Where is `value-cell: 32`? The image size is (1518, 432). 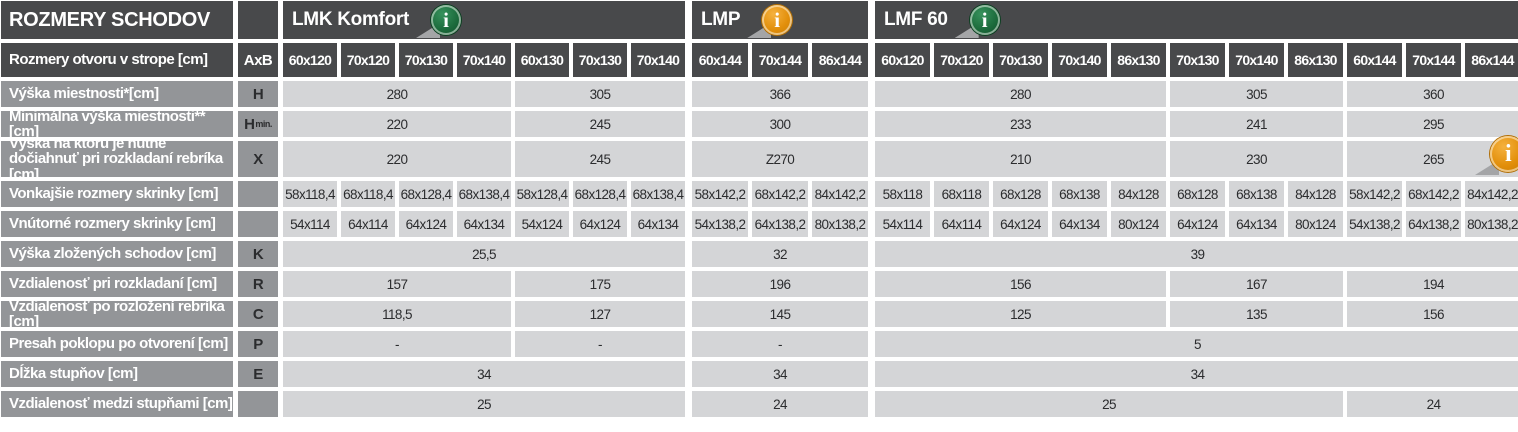 value-cell: 32 is located at coordinates (780, 254).